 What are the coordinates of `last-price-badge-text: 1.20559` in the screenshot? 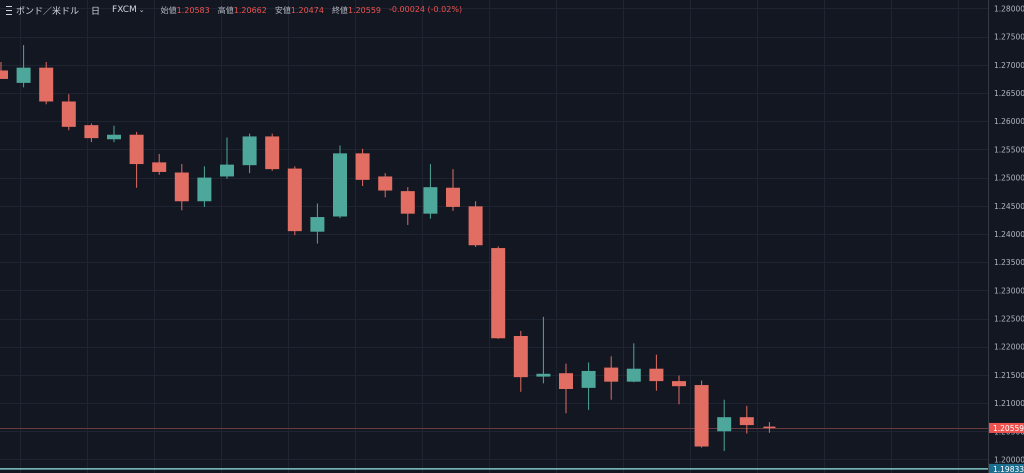 It's located at (1008, 428).